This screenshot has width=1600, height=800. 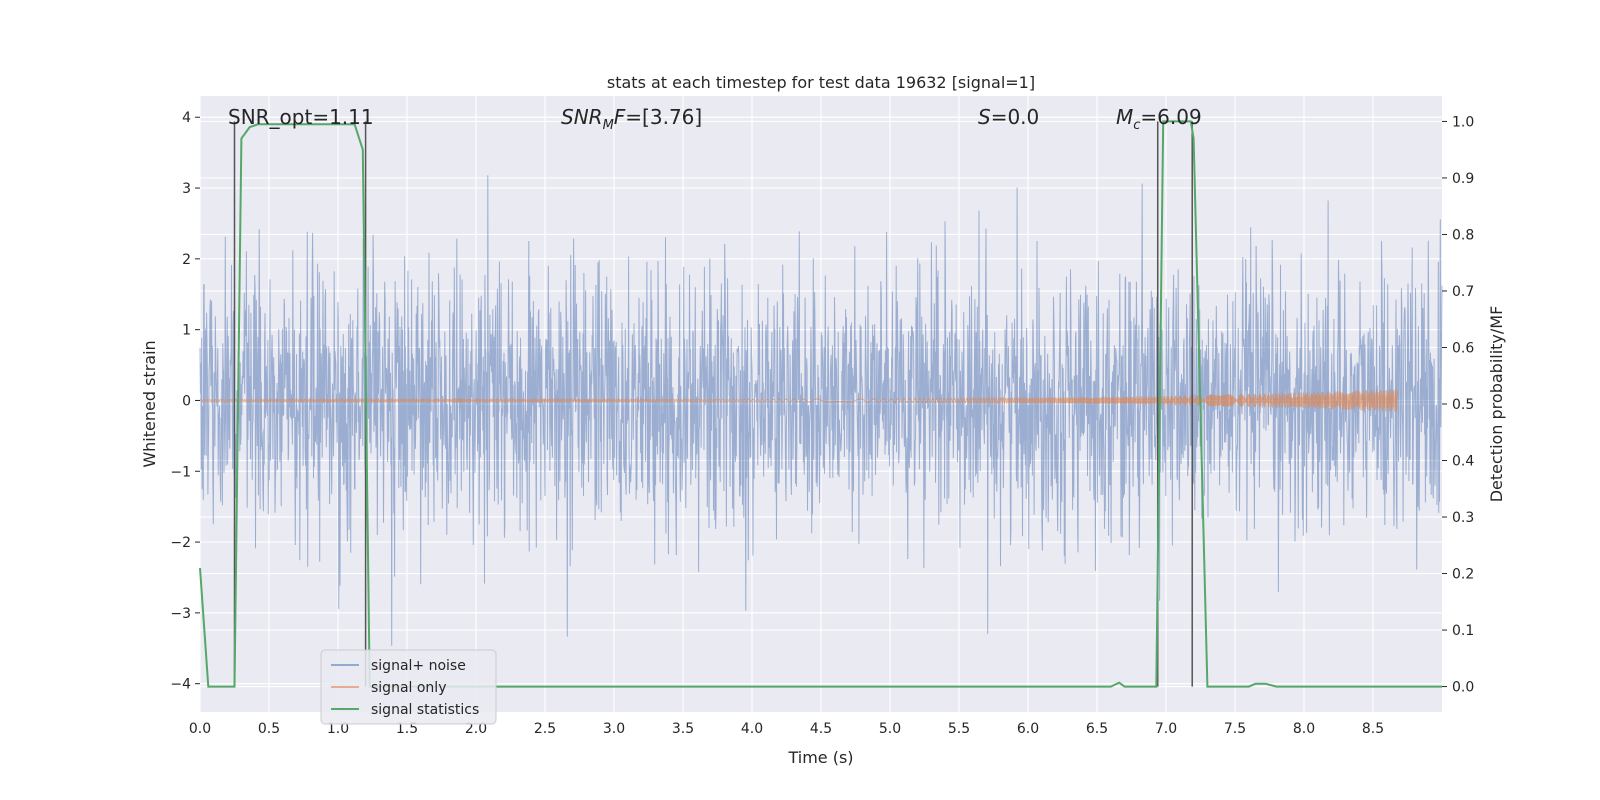 I want to click on y-right-tick-label: 0.8, so click(x=1463, y=235).